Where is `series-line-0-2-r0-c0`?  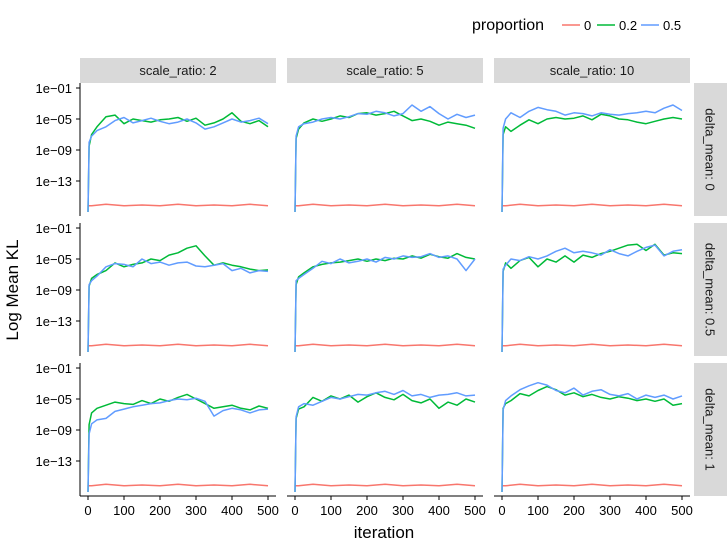
series-line-0-2-r0-c0 is located at coordinates (178, 162).